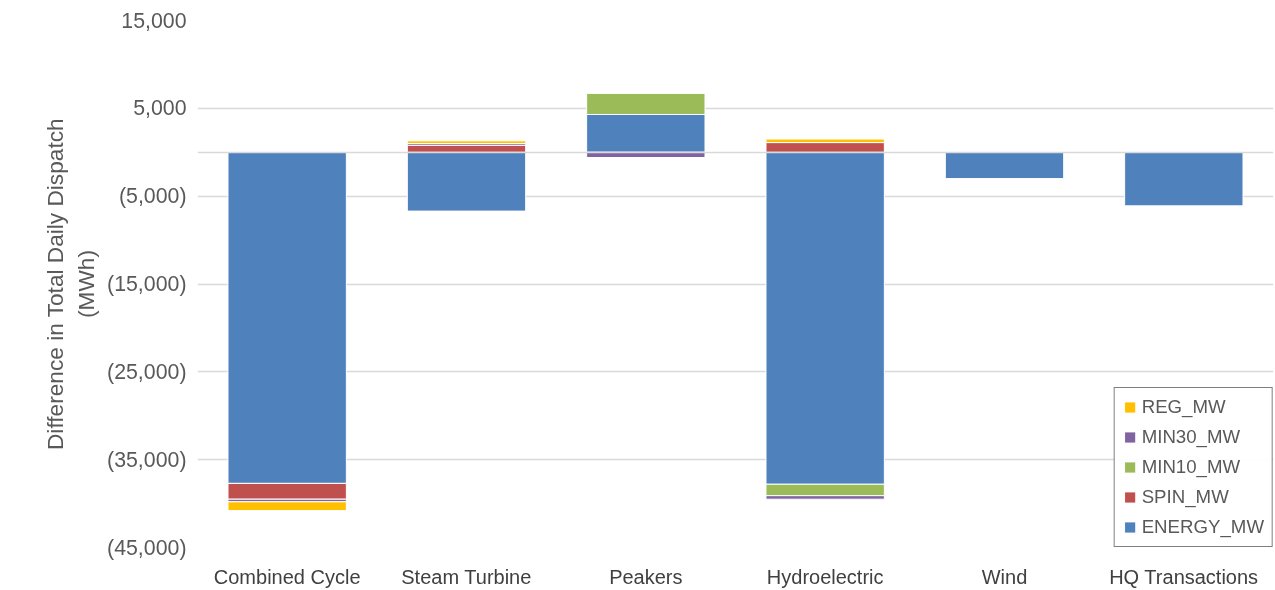  What do you see at coordinates (160, 108) in the screenshot?
I see `y-tick-label: 5,000` at bounding box center [160, 108].